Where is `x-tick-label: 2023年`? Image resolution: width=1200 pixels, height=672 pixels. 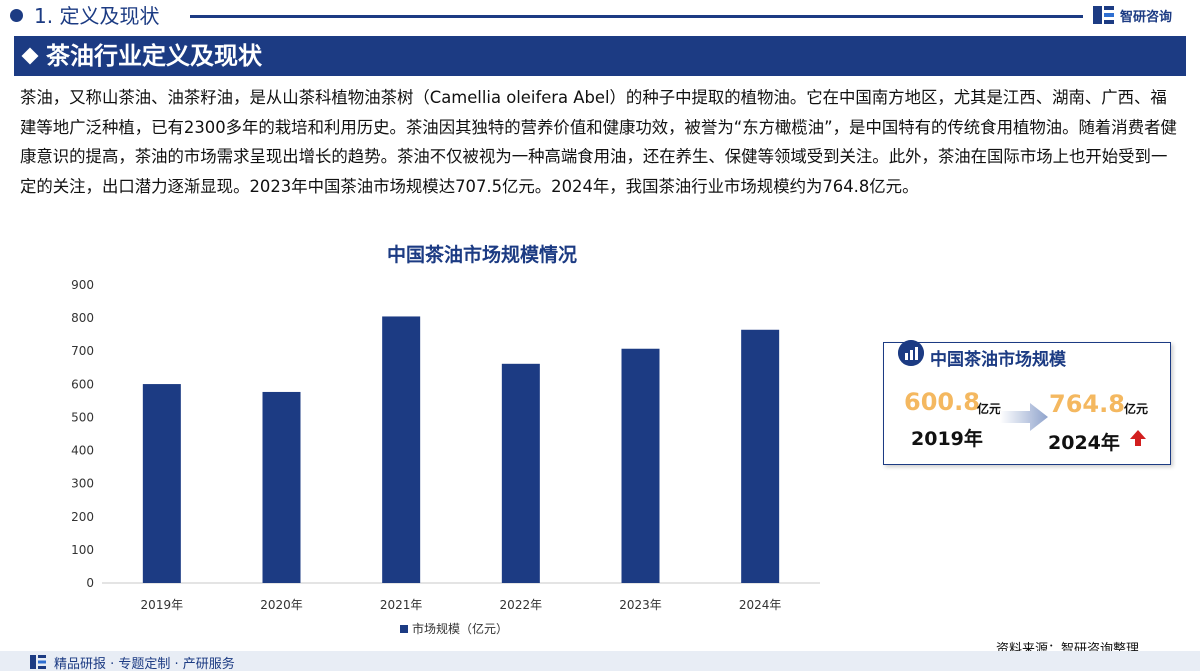
x-tick-label: 2023年 is located at coordinates (640, 605).